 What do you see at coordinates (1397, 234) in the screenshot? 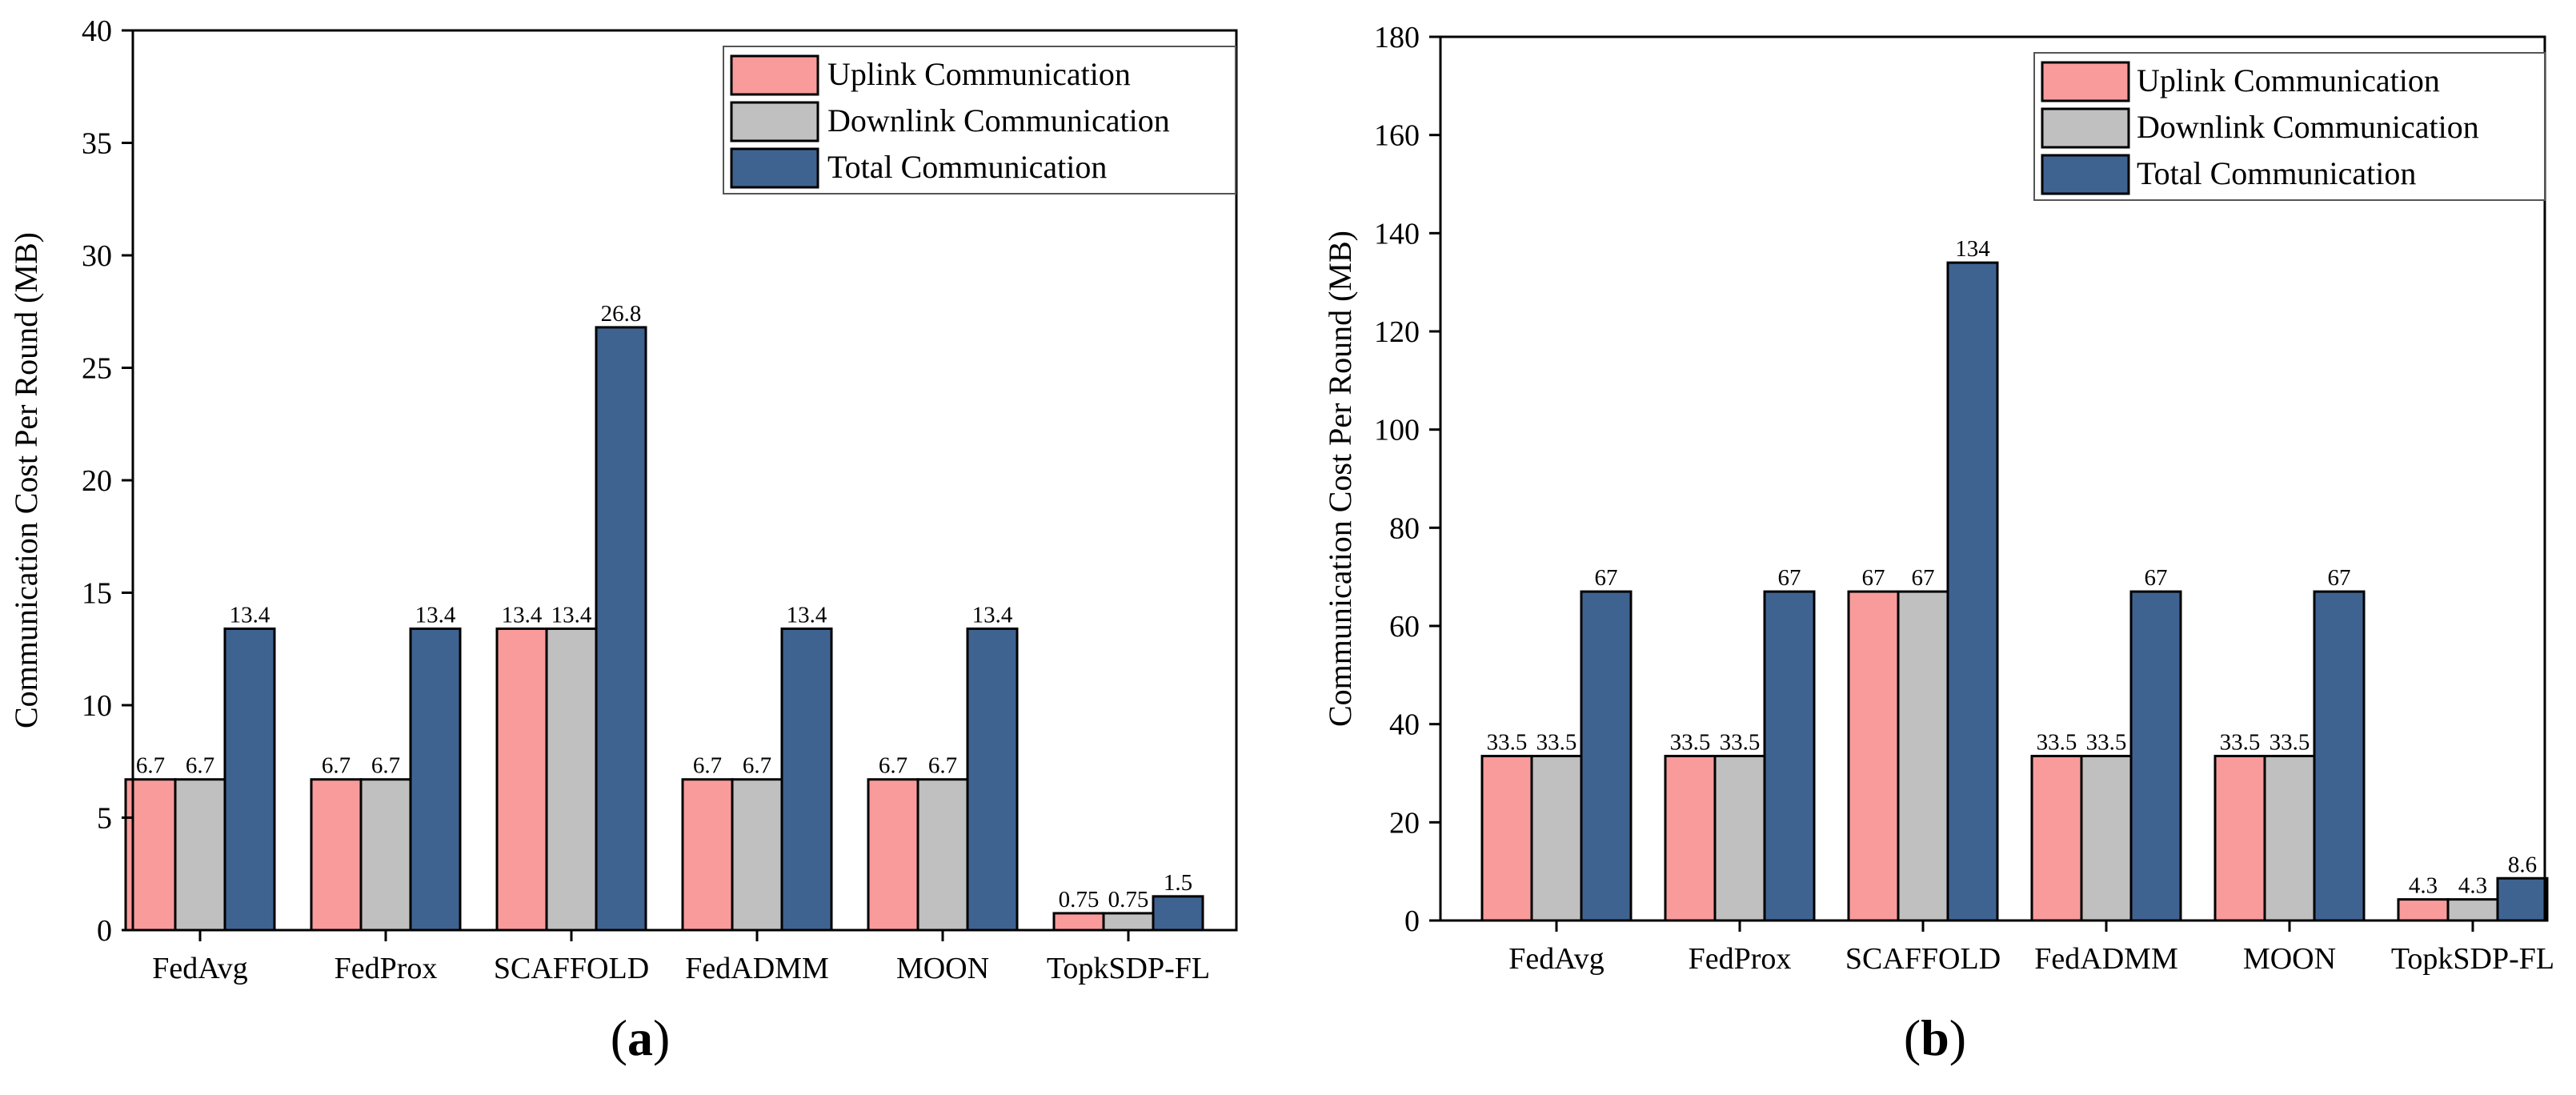
I see `y-tick-label: 140` at bounding box center [1397, 234].